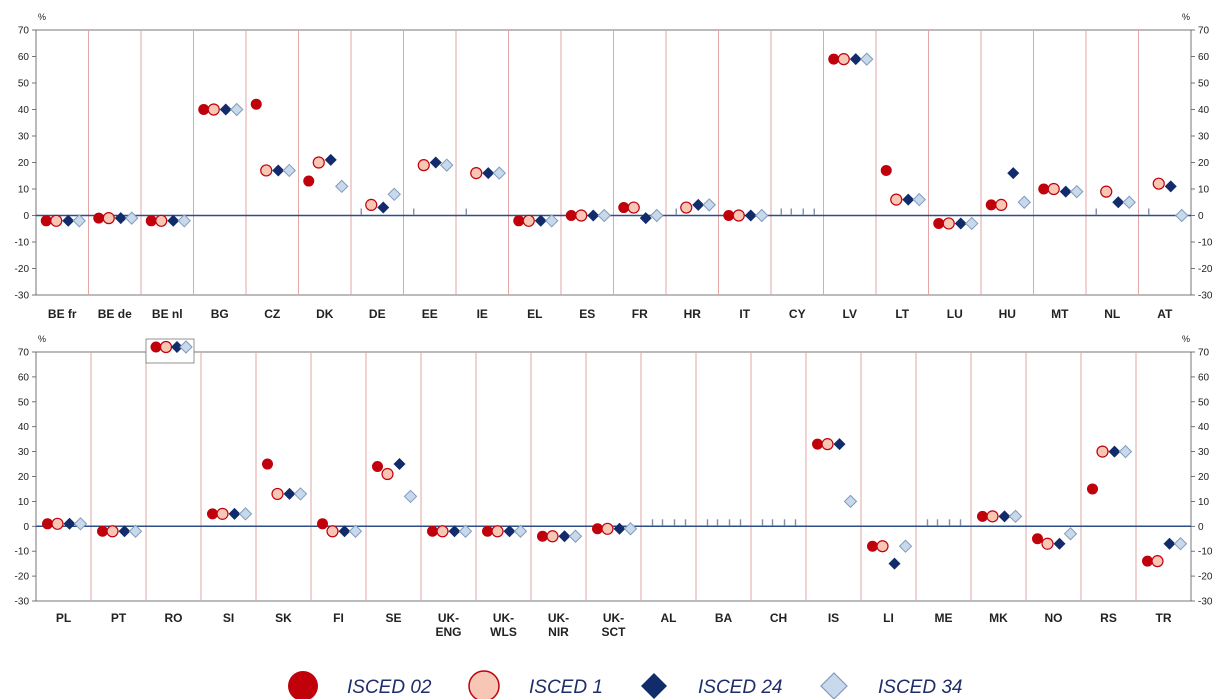 The image size is (1219, 699). I want to click on category-label: ME, so click(944, 618).